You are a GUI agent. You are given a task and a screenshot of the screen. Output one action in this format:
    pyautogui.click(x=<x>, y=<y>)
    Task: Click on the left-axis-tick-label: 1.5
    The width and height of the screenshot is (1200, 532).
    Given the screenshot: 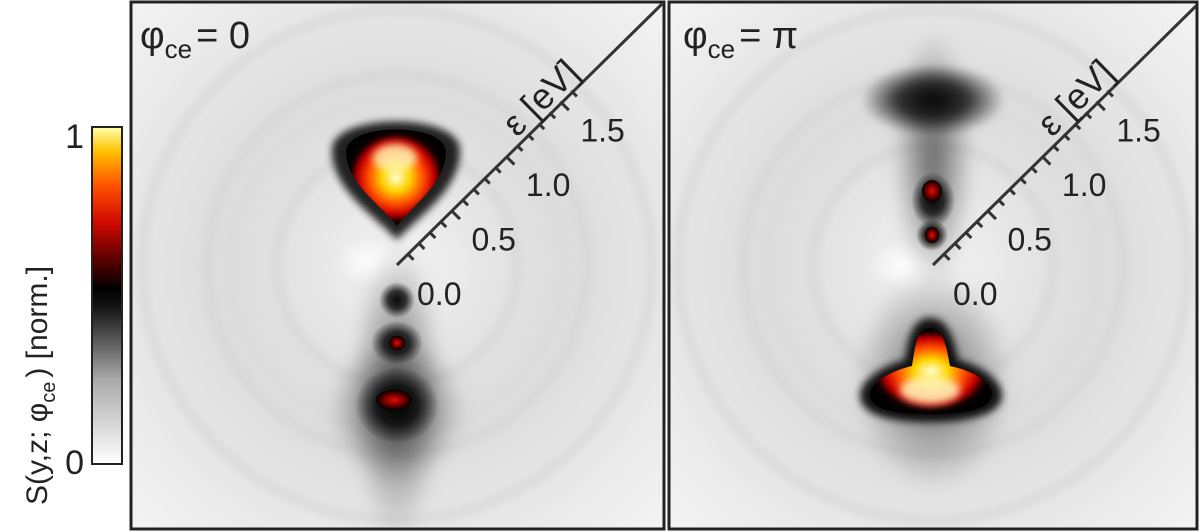 What is the action you would take?
    pyautogui.click(x=602, y=131)
    